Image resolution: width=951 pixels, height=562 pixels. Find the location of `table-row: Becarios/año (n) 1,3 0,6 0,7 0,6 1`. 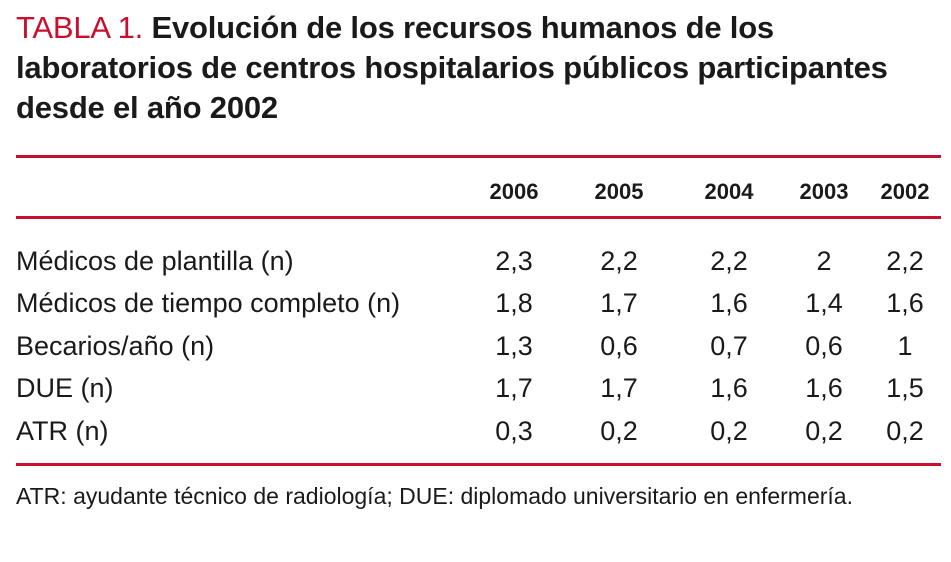

table-row: Becarios/año (n) 1,3 0,6 0,7 0,6 1 is located at coordinates (478, 346).